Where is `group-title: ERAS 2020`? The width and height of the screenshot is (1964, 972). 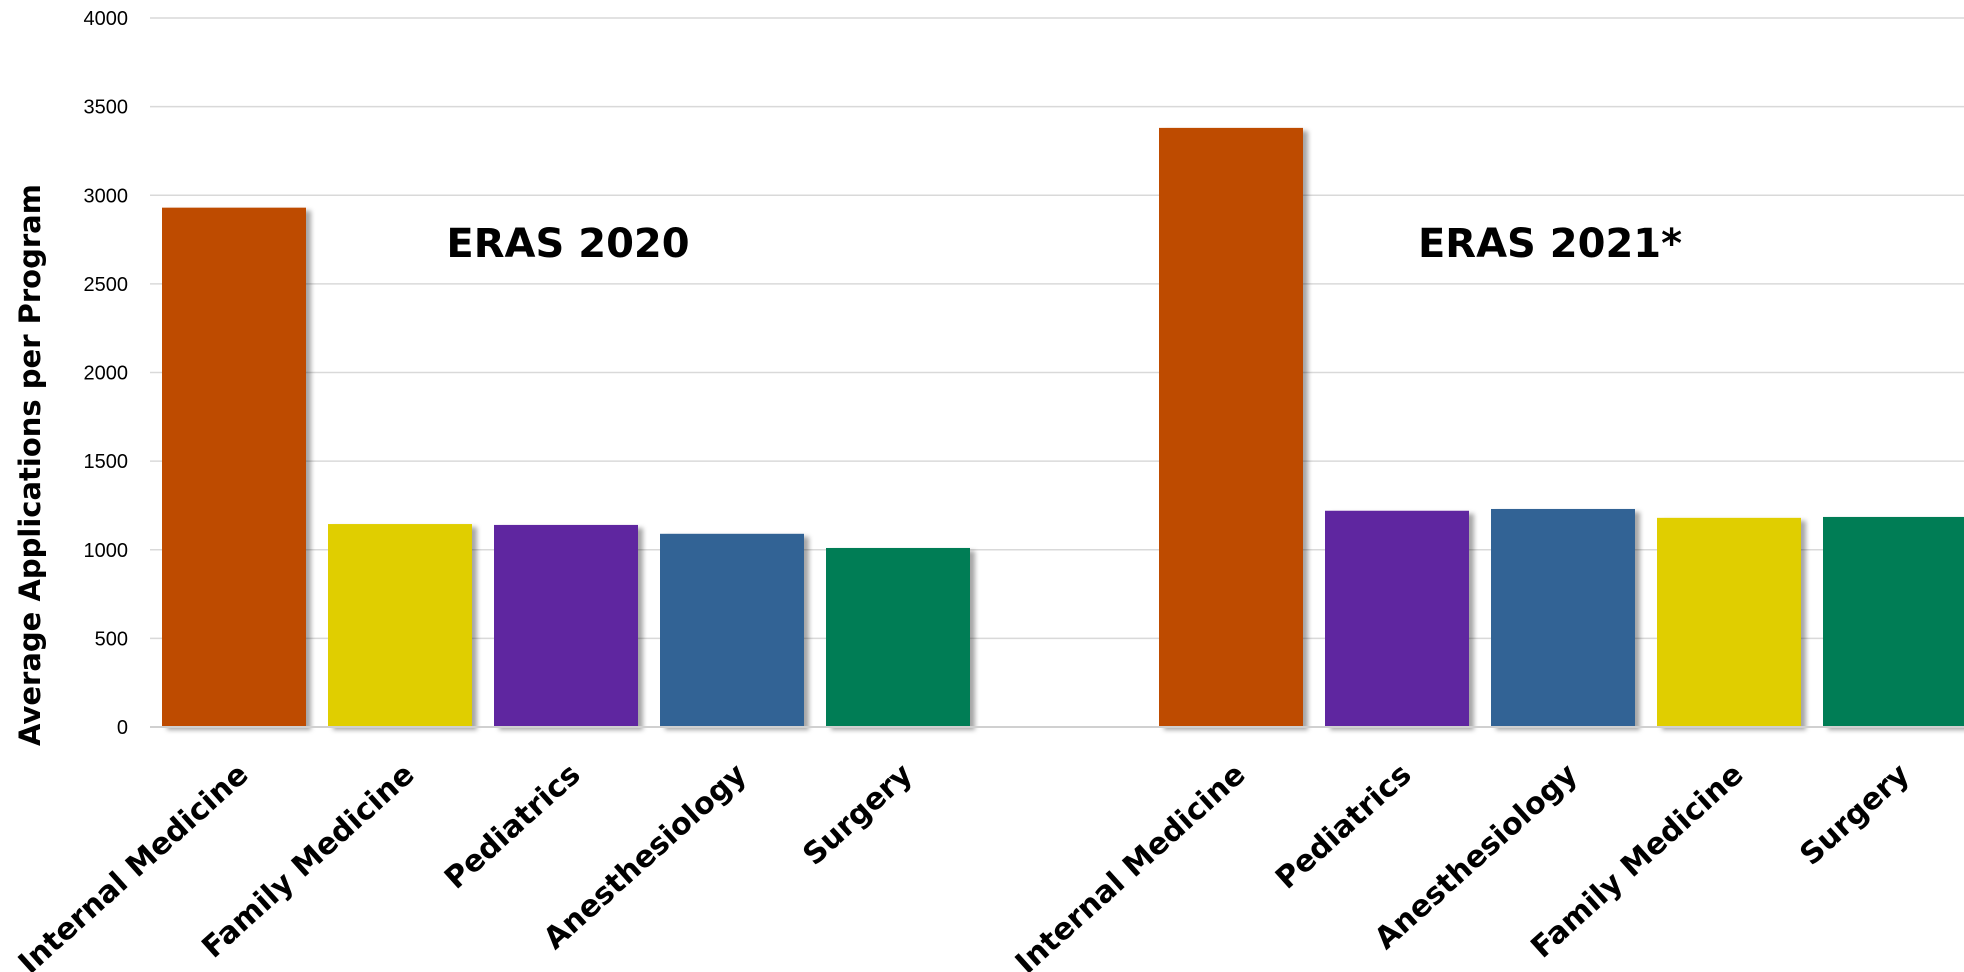 group-title: ERAS 2020 is located at coordinates (567, 244).